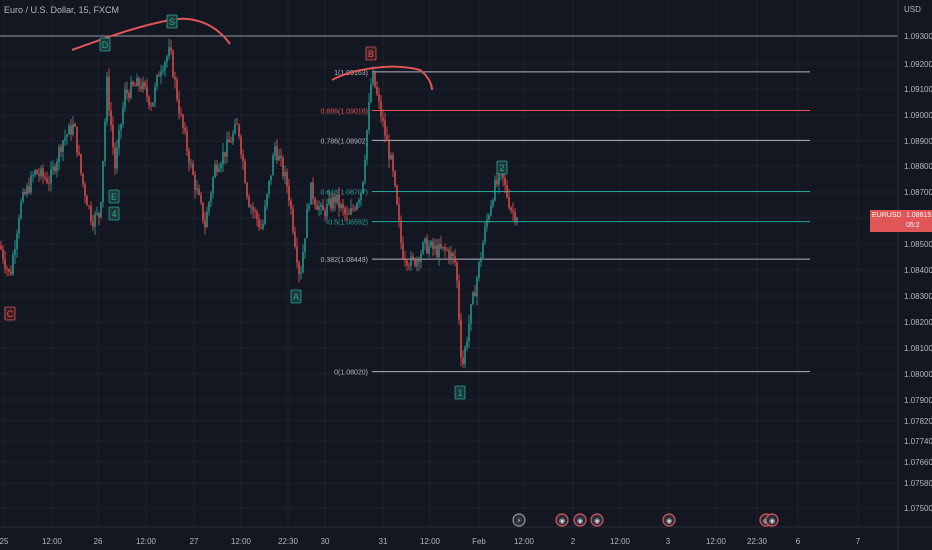 The height and width of the screenshot is (550, 932). I want to click on wave-label: S, so click(172, 21).